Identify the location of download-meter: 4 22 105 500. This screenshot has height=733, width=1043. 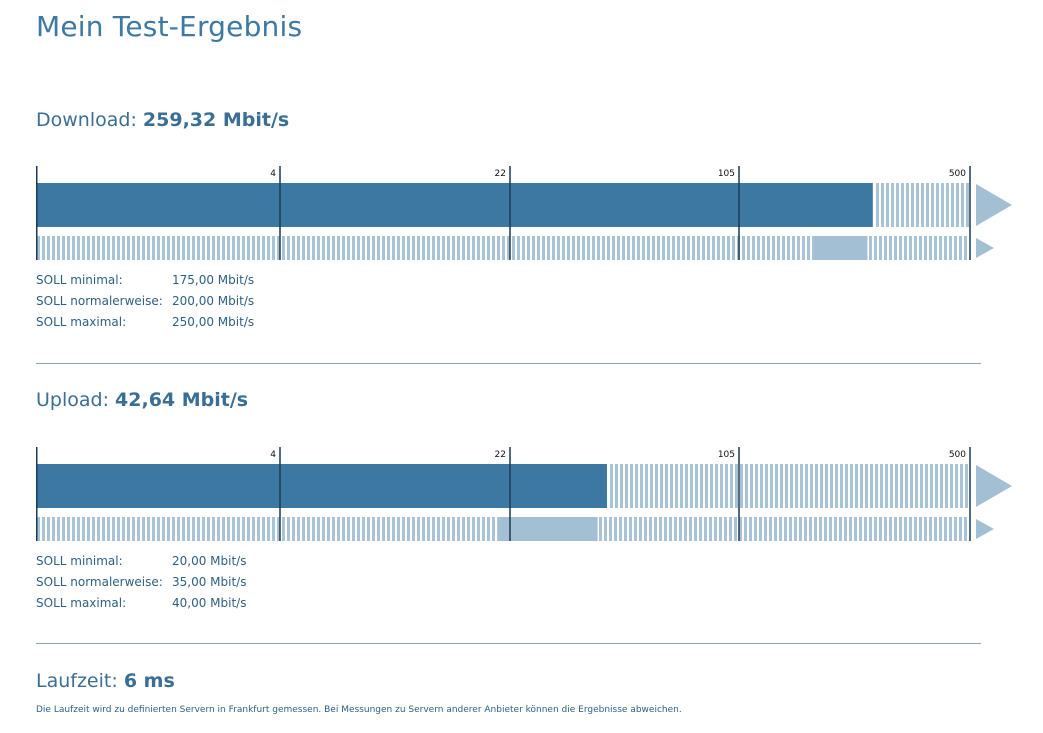
(526, 213).